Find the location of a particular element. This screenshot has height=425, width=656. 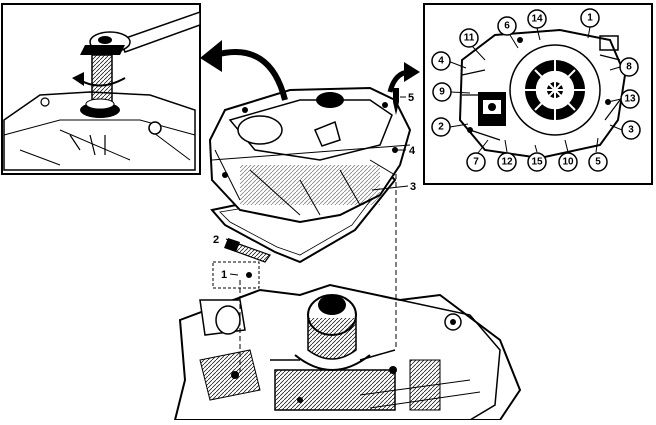

callout-14: 14 is located at coordinates (537, 19).